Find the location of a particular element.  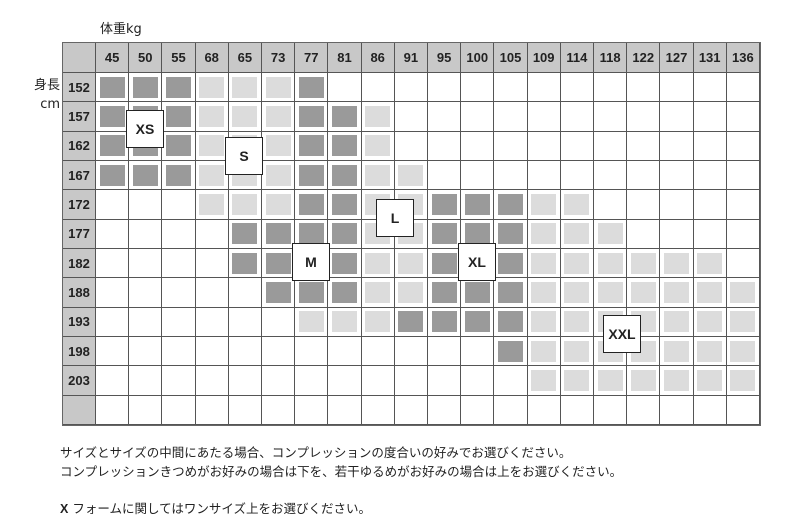

weight-tick-label: 114 is located at coordinates (577, 58).